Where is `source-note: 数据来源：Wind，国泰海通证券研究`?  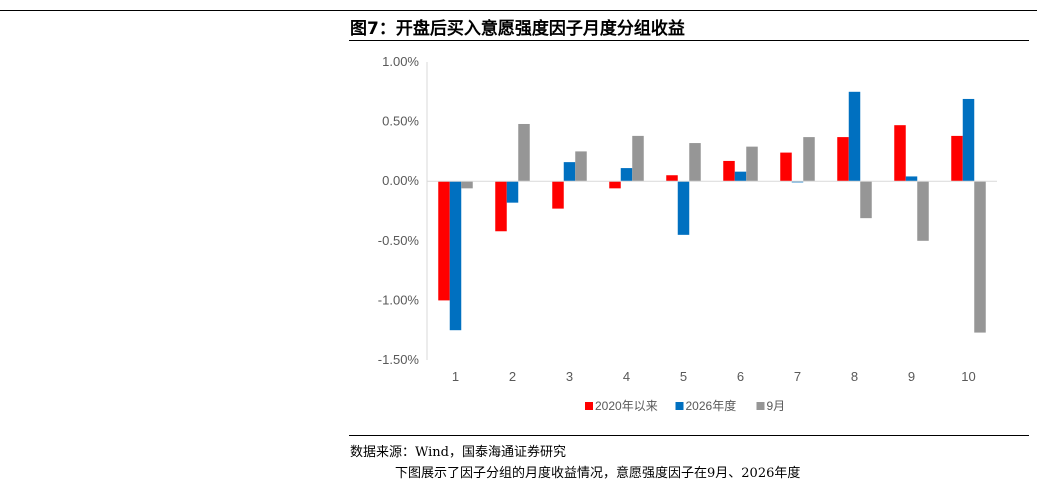 source-note: 数据来源：Wind，国泰海通证券研究 is located at coordinates (458, 452).